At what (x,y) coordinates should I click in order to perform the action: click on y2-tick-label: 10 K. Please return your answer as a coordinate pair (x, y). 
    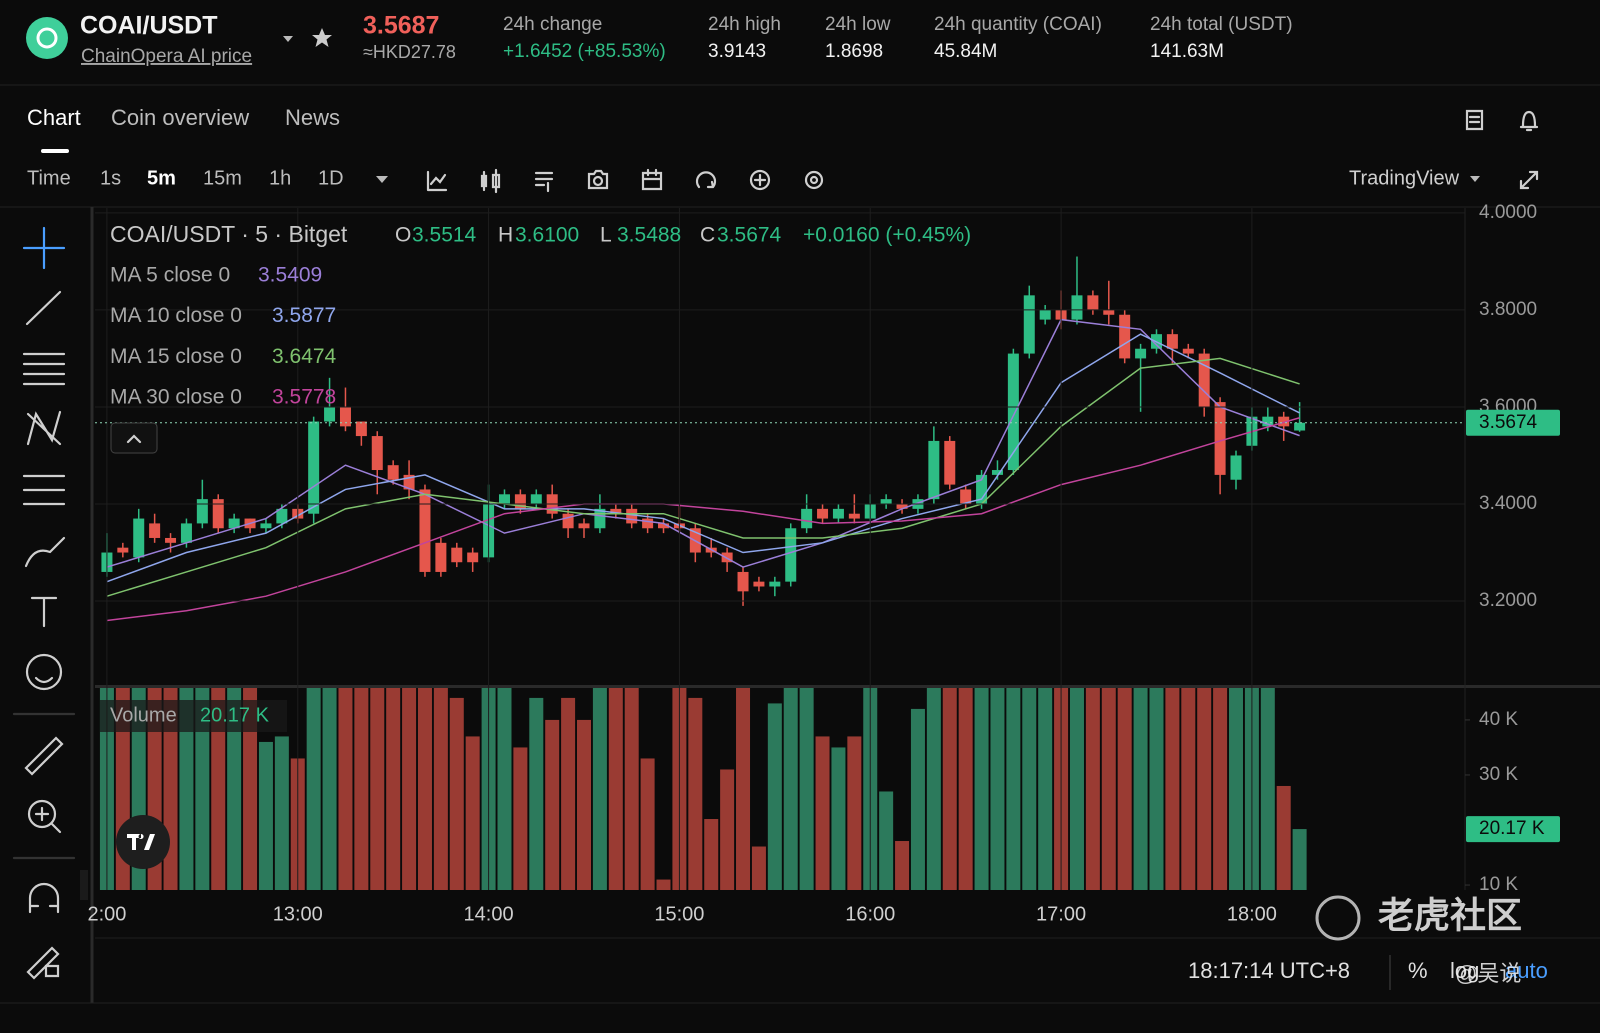
    Looking at the image, I should click on (1498, 884).